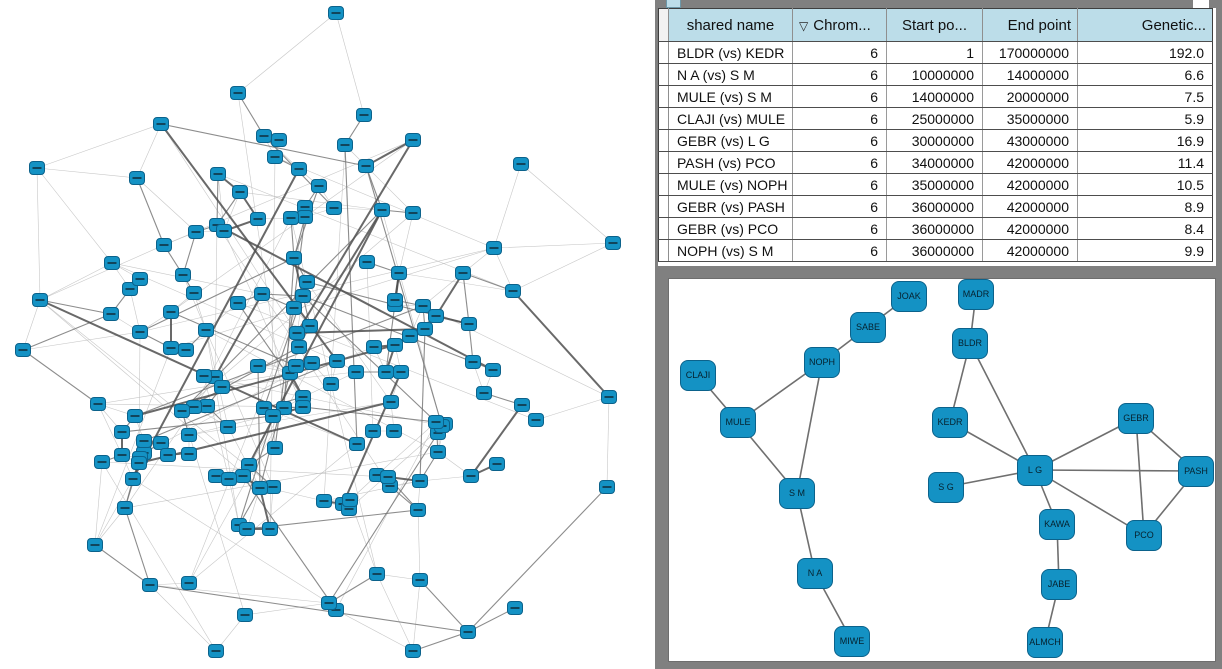 The image size is (1222, 669). I want to click on cell-start-position: 34000000, so click(934, 162).